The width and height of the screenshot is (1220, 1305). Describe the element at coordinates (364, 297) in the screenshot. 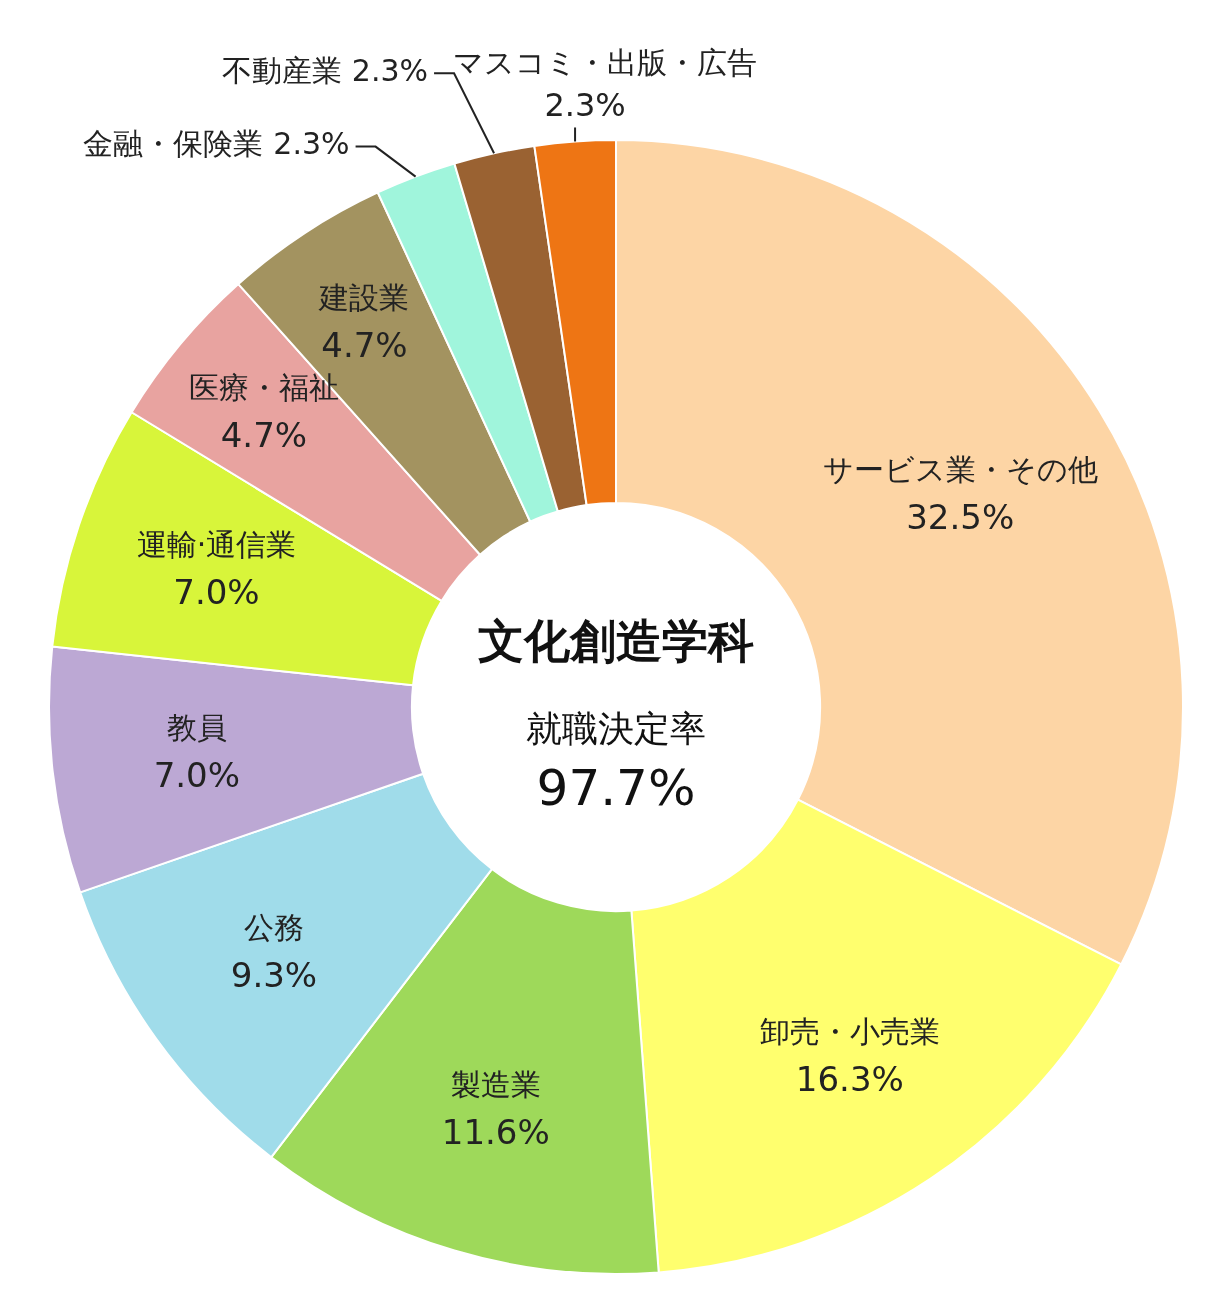

I see `slice-label: 建設業` at that location.